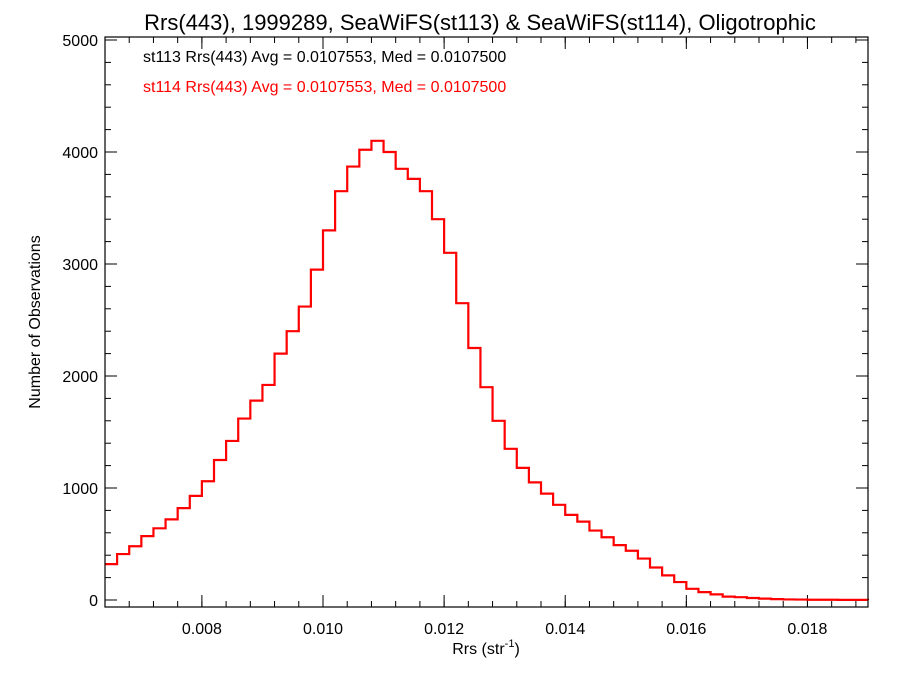  I want to click on x-tick-label: 0.014, so click(565, 629).